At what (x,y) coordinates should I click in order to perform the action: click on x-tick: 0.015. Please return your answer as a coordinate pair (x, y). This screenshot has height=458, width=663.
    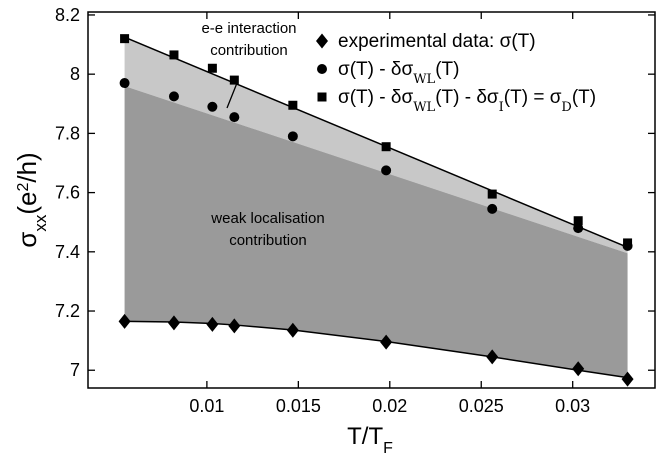
    Looking at the image, I should click on (298, 214).